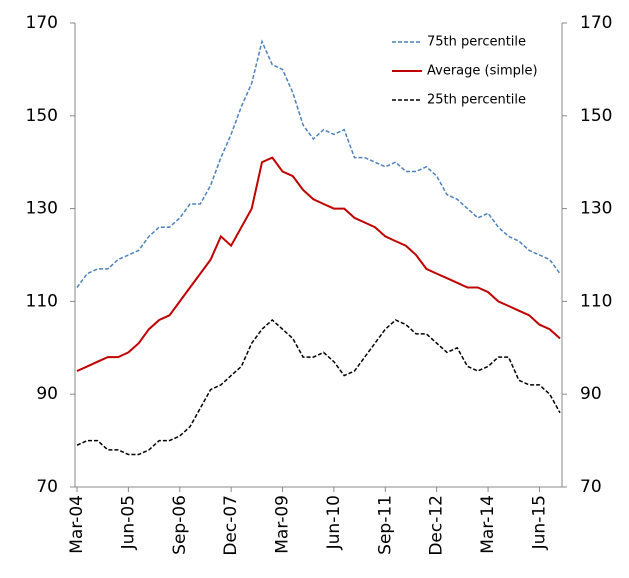  What do you see at coordinates (476, 100) in the screenshot?
I see `legend-label: 25th percentile` at bounding box center [476, 100].